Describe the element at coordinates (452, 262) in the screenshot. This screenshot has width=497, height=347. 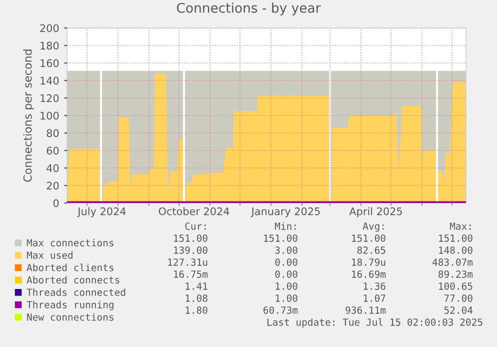
I see `text: 483.07m` at that location.